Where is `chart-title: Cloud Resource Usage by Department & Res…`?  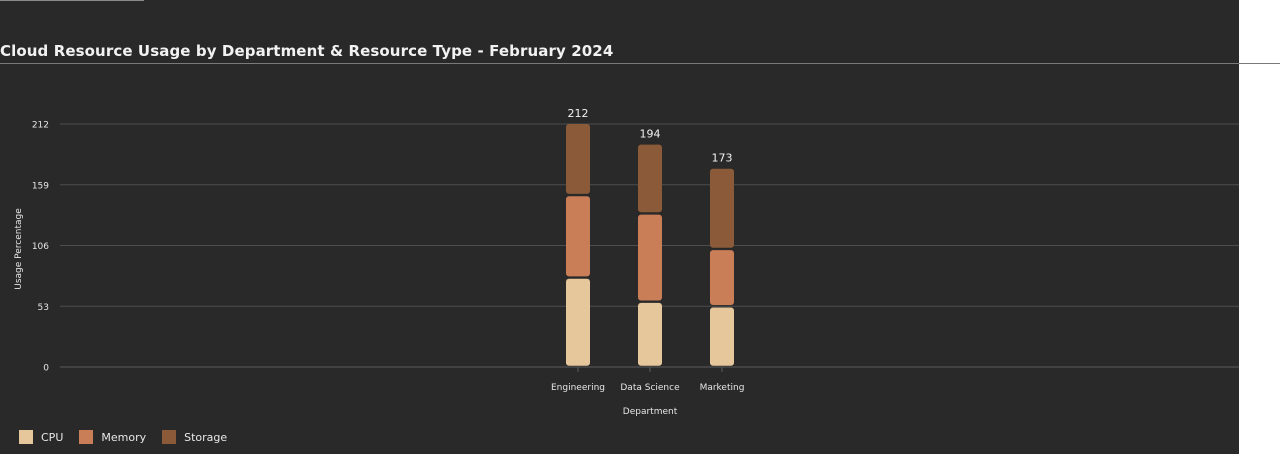 chart-title: Cloud Resource Usage by Department & Res… is located at coordinates (307, 51).